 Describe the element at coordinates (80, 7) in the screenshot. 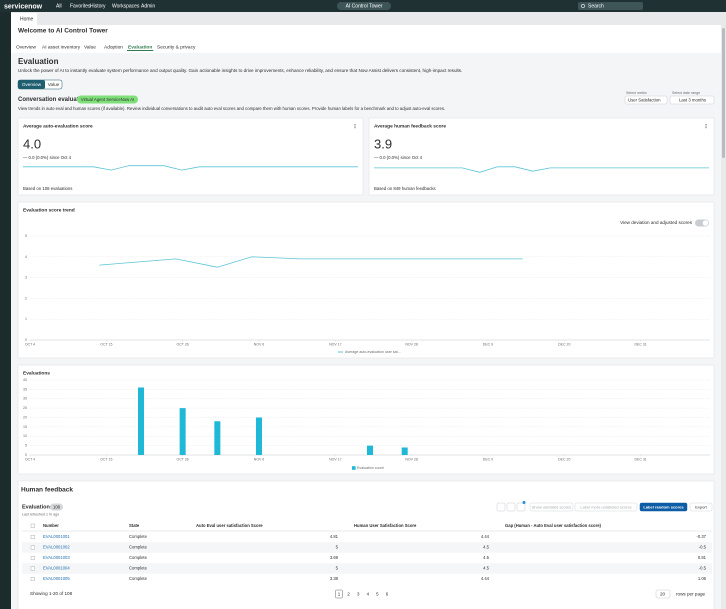

I see `nav-item: Favorites` at that location.